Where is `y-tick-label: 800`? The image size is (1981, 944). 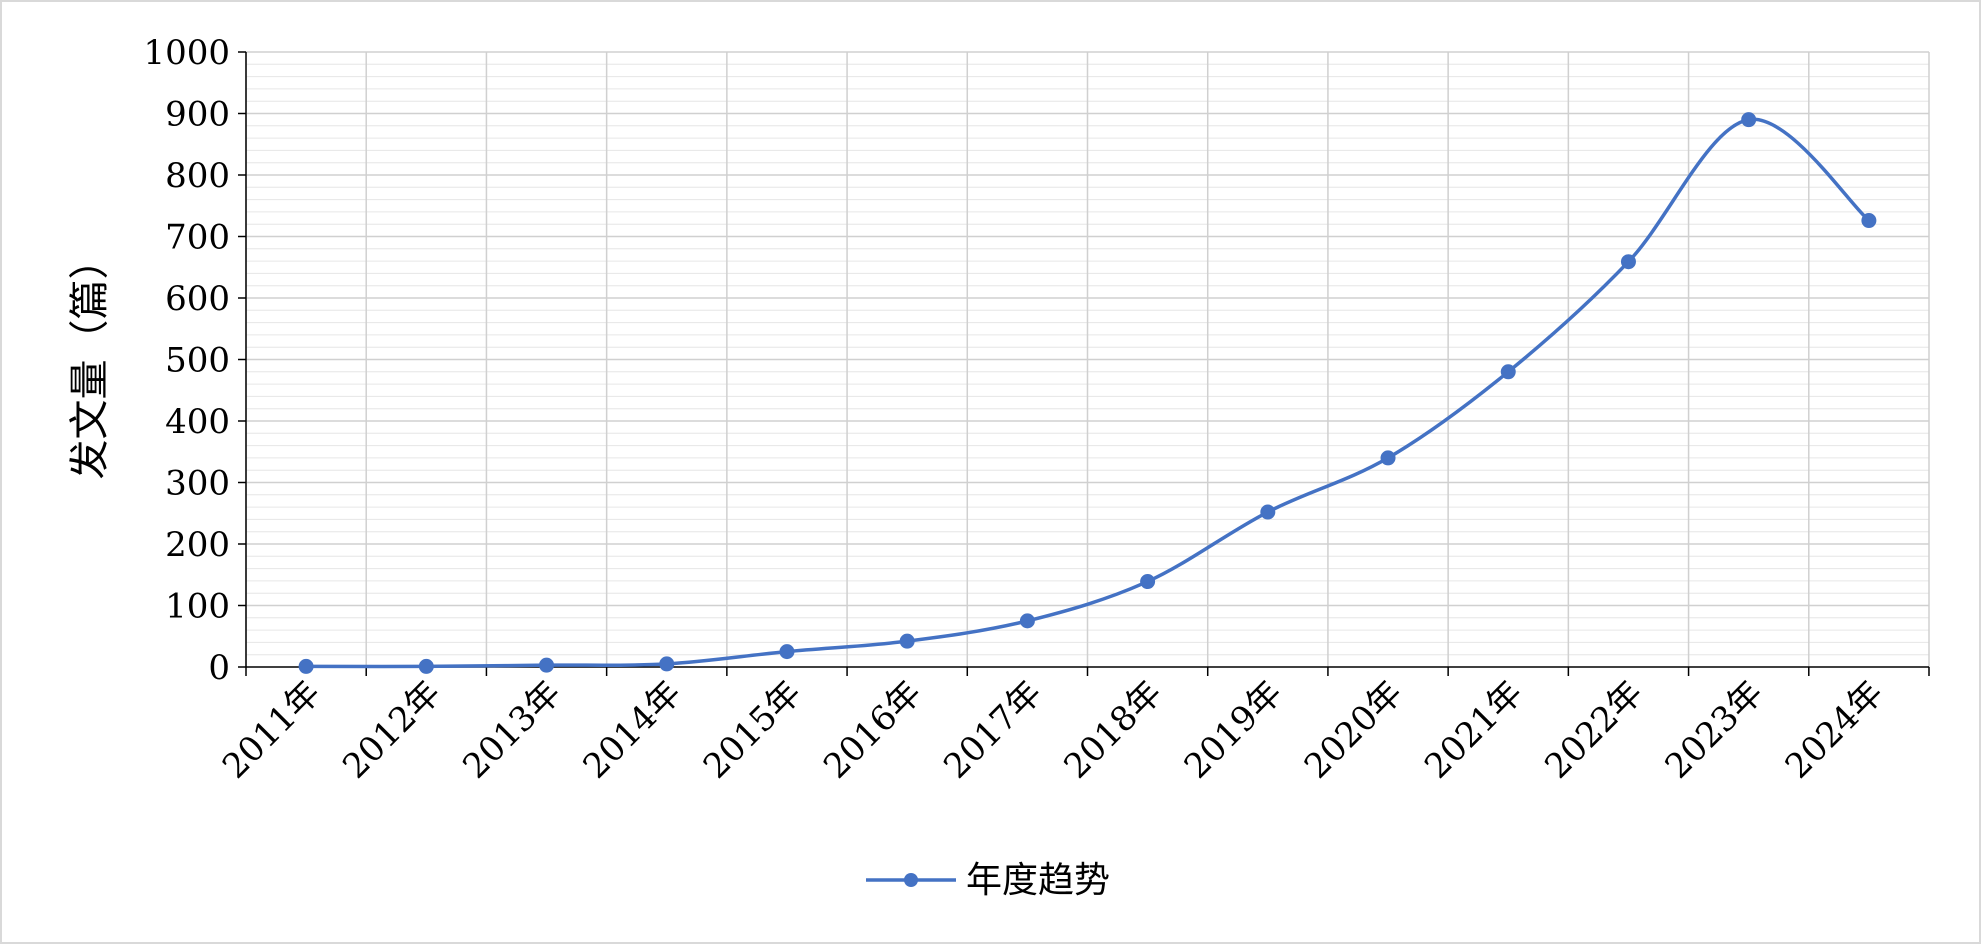 y-tick-label: 800 is located at coordinates (197, 176).